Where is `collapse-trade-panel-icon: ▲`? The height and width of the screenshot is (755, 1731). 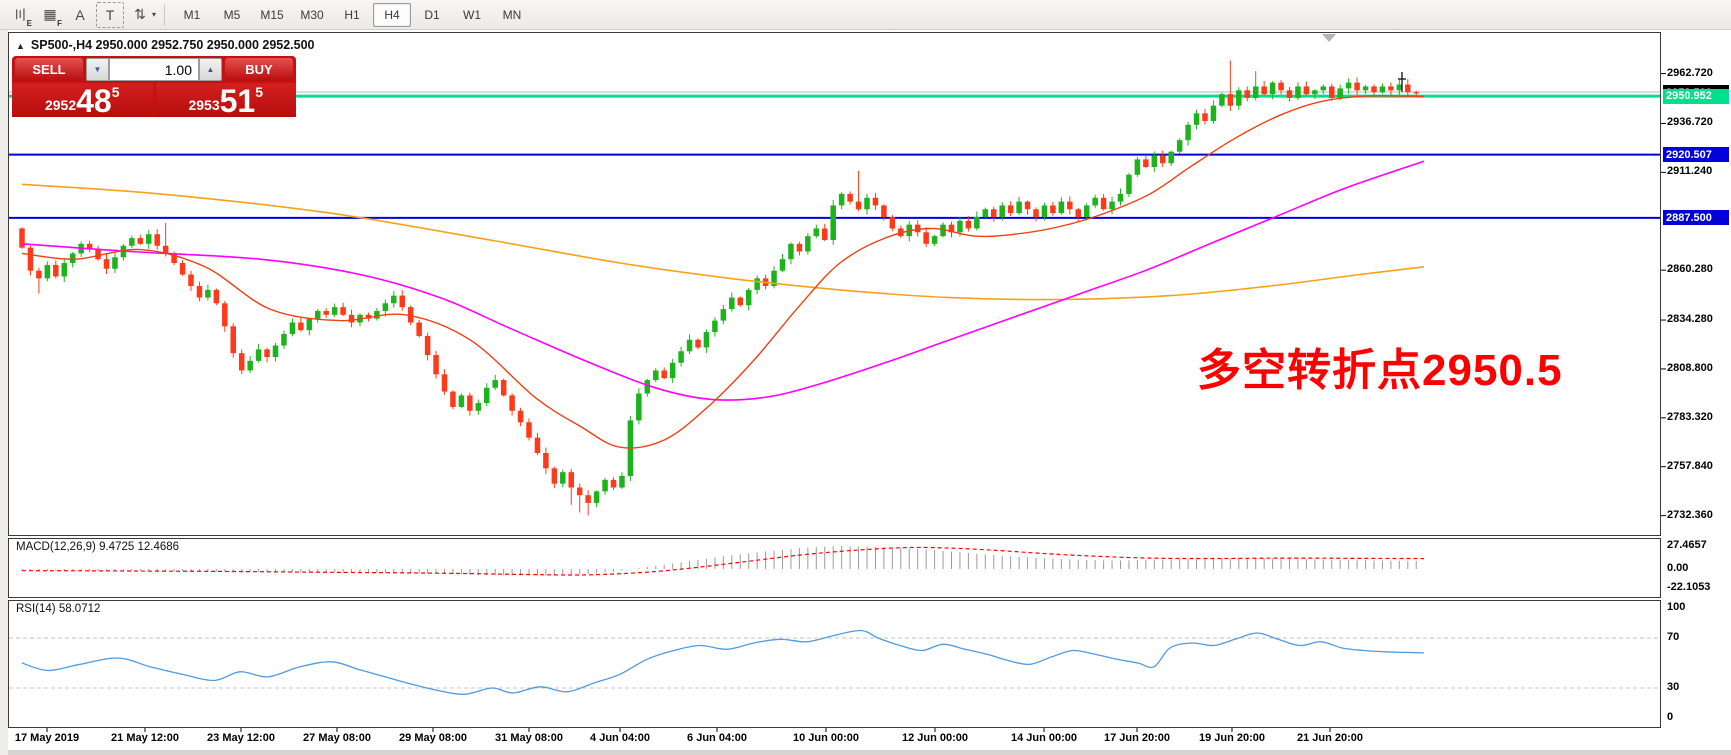
collapse-trade-panel-icon: ▲ is located at coordinates (20, 46).